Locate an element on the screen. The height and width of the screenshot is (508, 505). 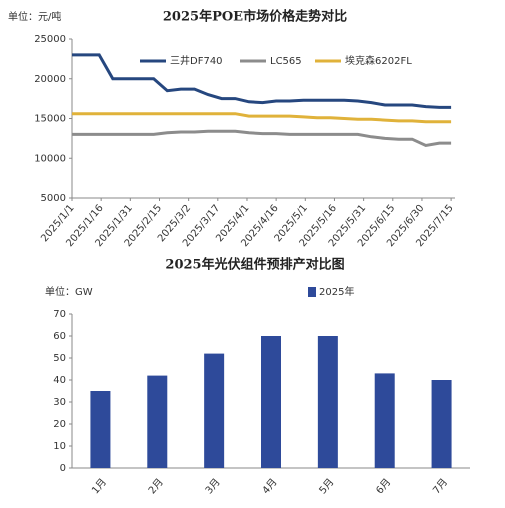
y-tick-label: 50 is located at coordinates (59, 358).